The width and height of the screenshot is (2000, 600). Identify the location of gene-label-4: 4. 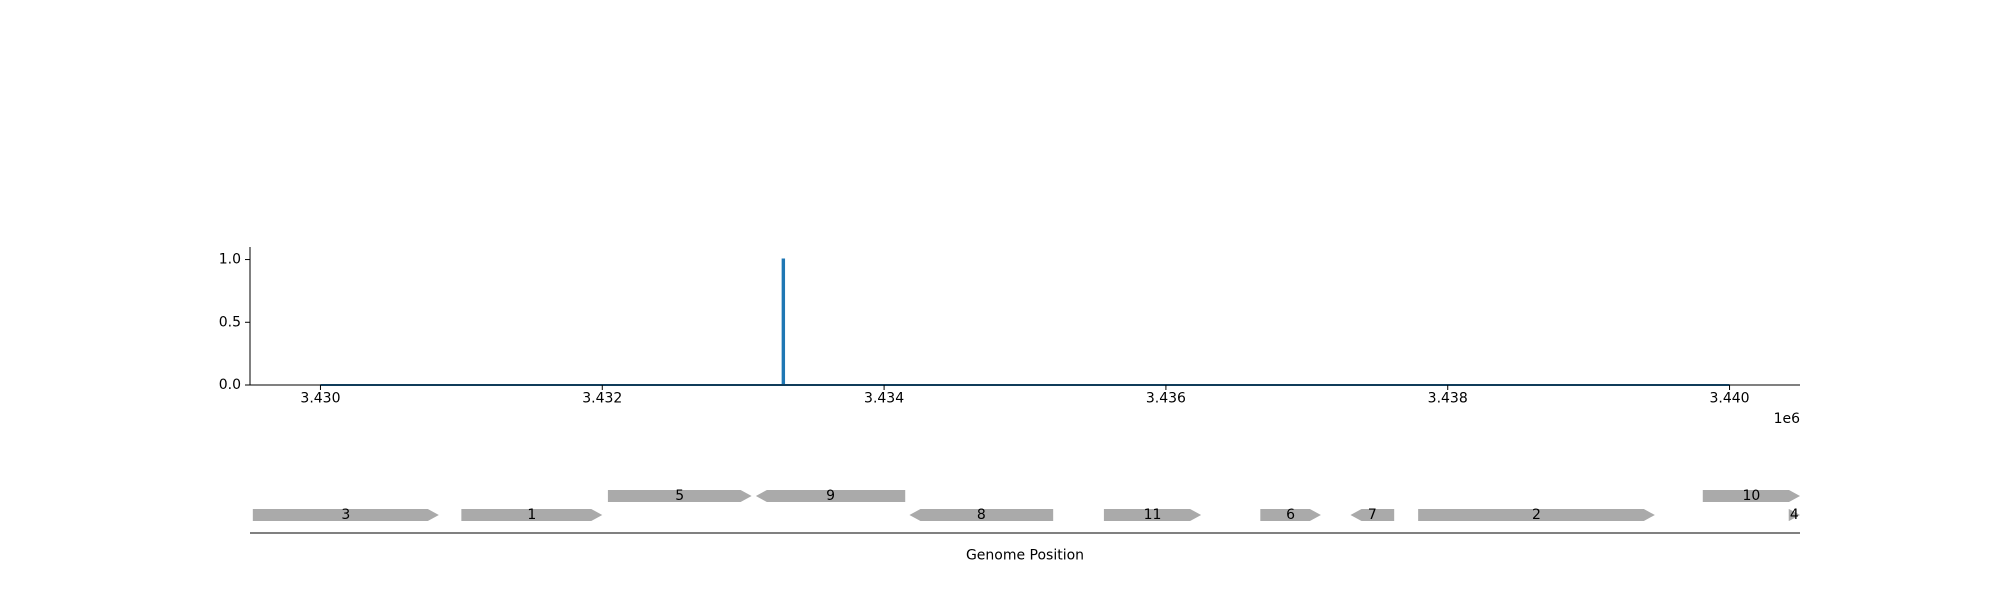
(1794, 515).